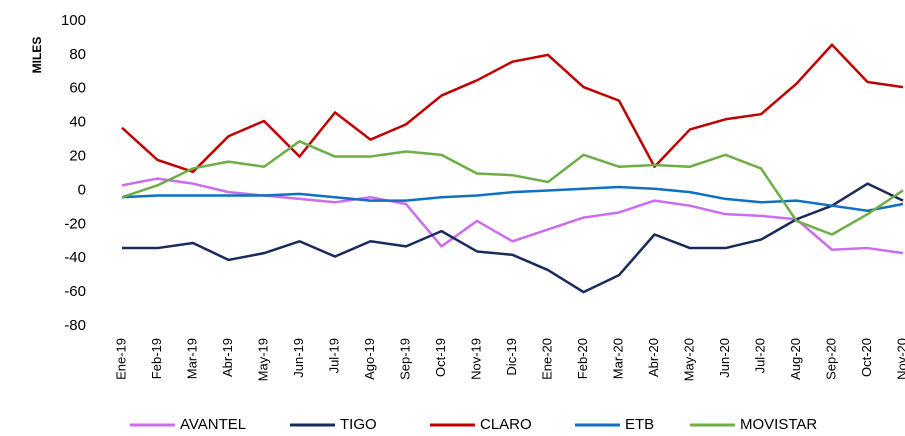  What do you see at coordinates (778, 424) in the screenshot?
I see `legend-label: MOVISTAR` at bounding box center [778, 424].